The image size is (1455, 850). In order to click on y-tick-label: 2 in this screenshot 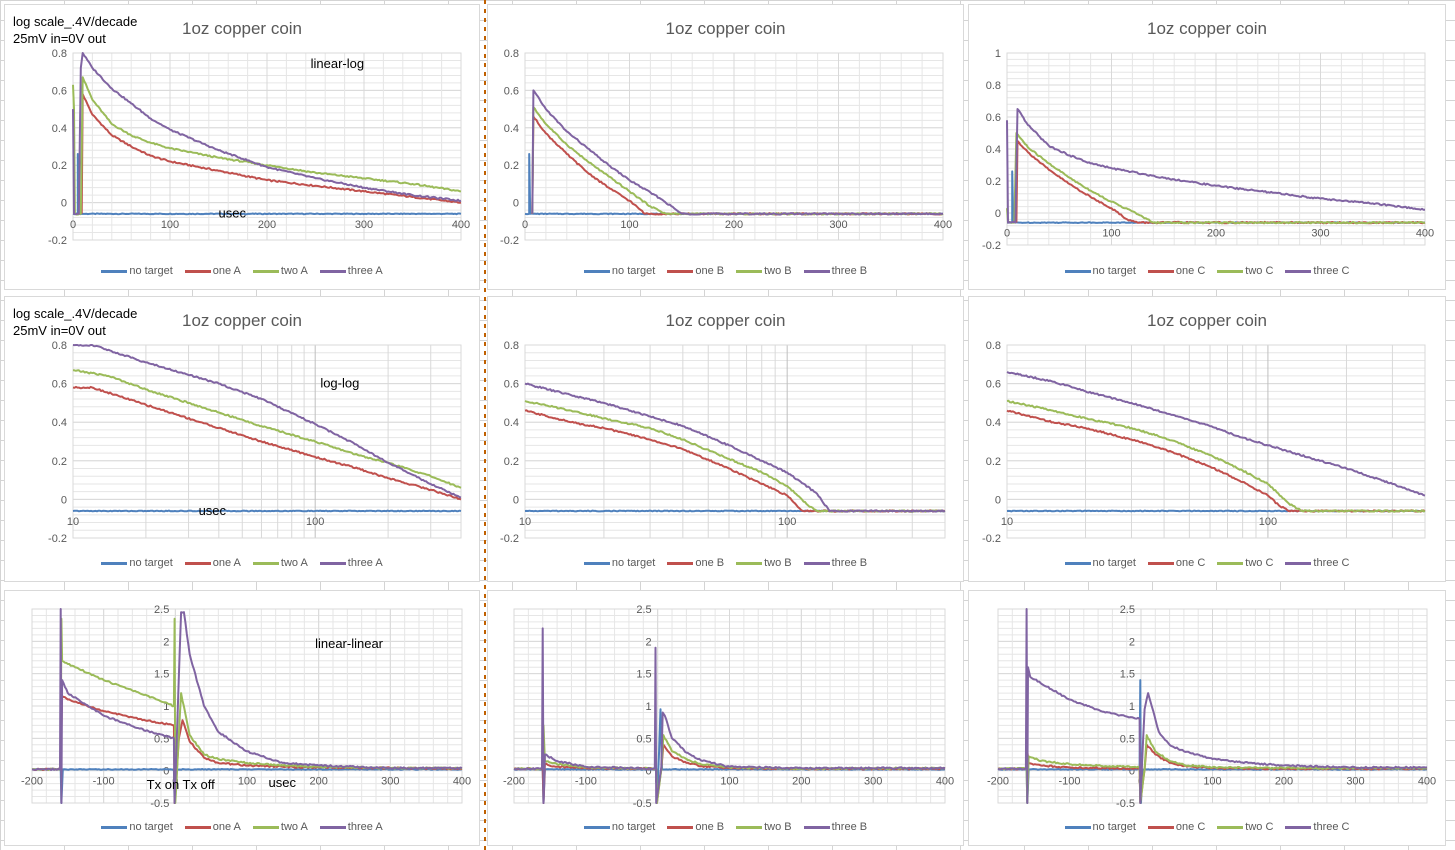, I will do `click(649, 642)`.